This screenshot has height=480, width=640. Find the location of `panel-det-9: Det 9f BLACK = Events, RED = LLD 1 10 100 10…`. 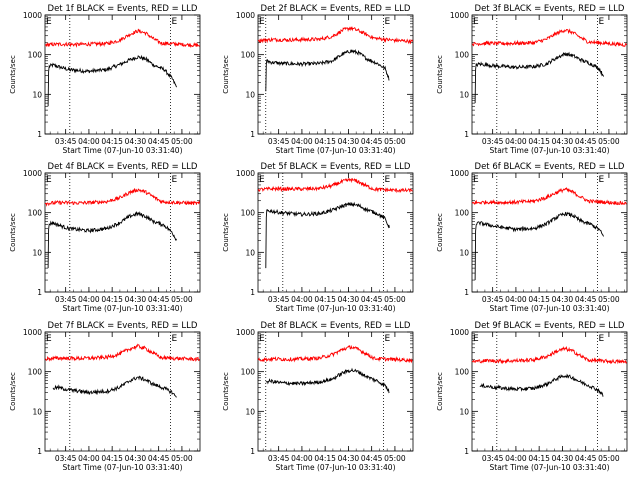

panel-det-9: Det 9f BLACK = Events, RED = LLD 1 10 100 10… is located at coordinates (532, 396).